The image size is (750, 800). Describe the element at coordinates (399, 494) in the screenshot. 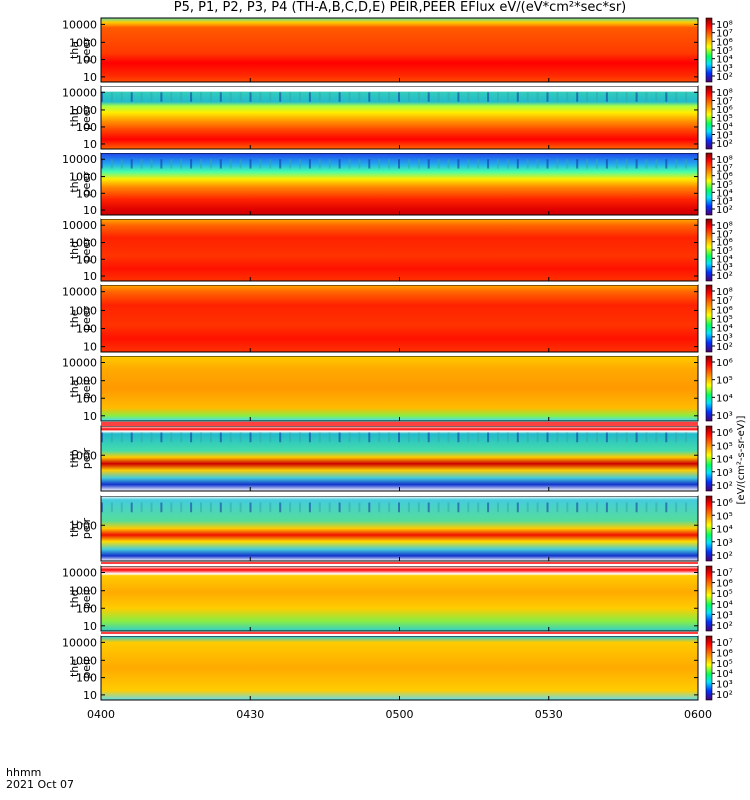

I see `panel-gap` at that location.